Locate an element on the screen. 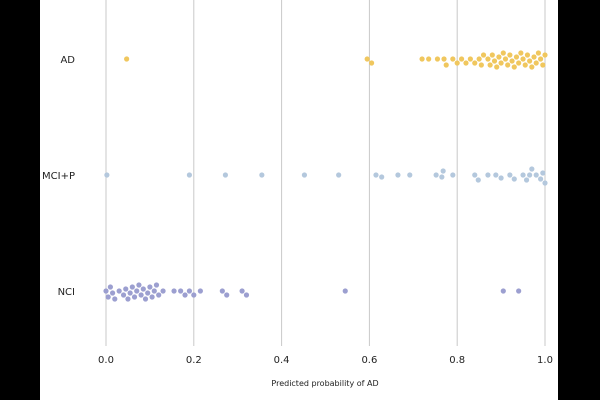 The height and width of the screenshot is (400, 600). x-tick-label: 0.6 is located at coordinates (369, 360).